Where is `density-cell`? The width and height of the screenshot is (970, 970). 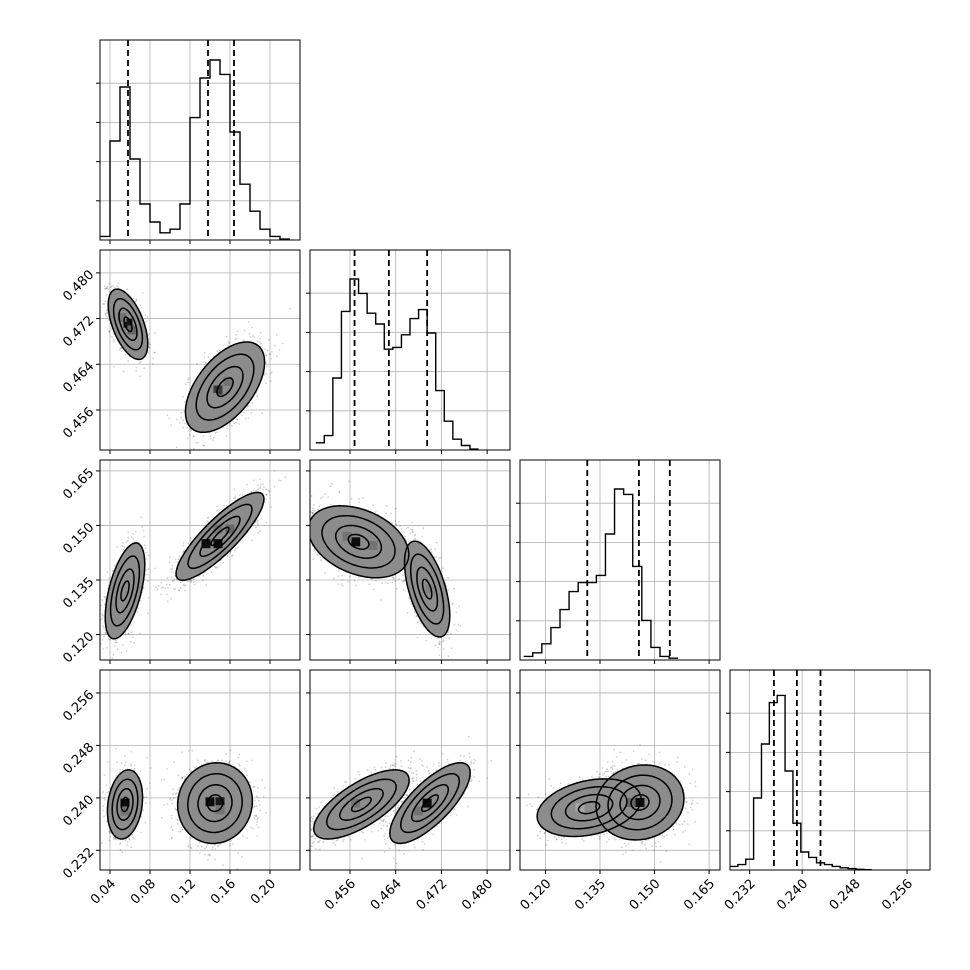 density-cell is located at coordinates (218, 390).